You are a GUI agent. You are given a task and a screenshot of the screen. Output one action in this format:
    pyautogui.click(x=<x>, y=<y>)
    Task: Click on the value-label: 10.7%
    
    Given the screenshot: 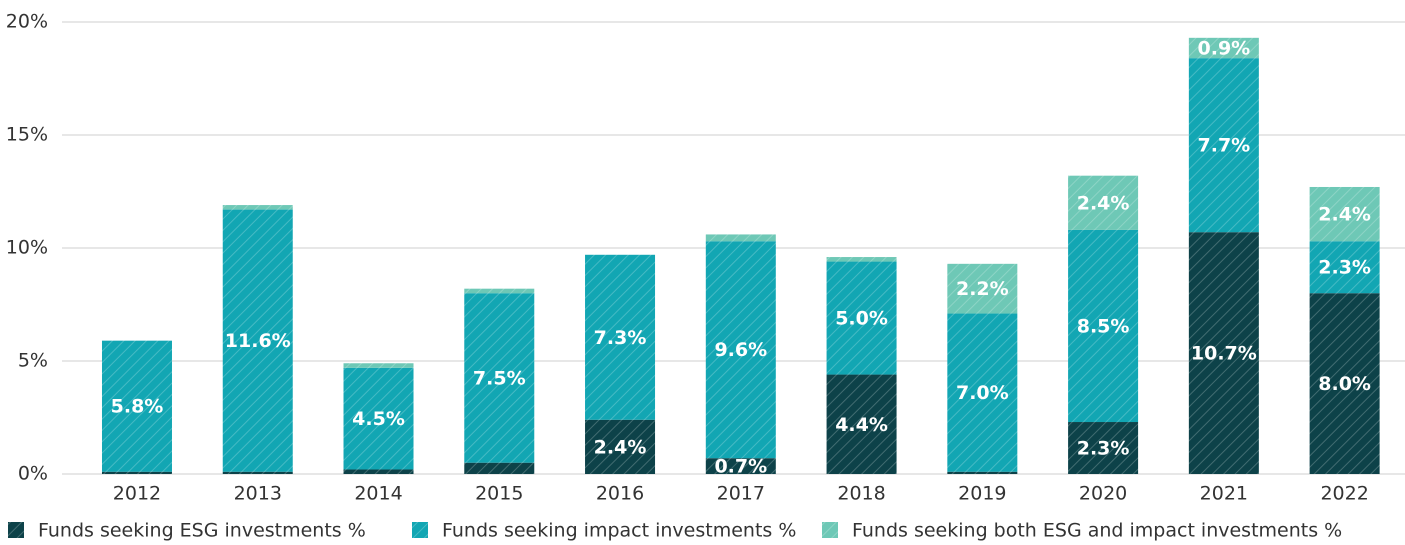 What is the action you would take?
    pyautogui.click(x=1224, y=354)
    